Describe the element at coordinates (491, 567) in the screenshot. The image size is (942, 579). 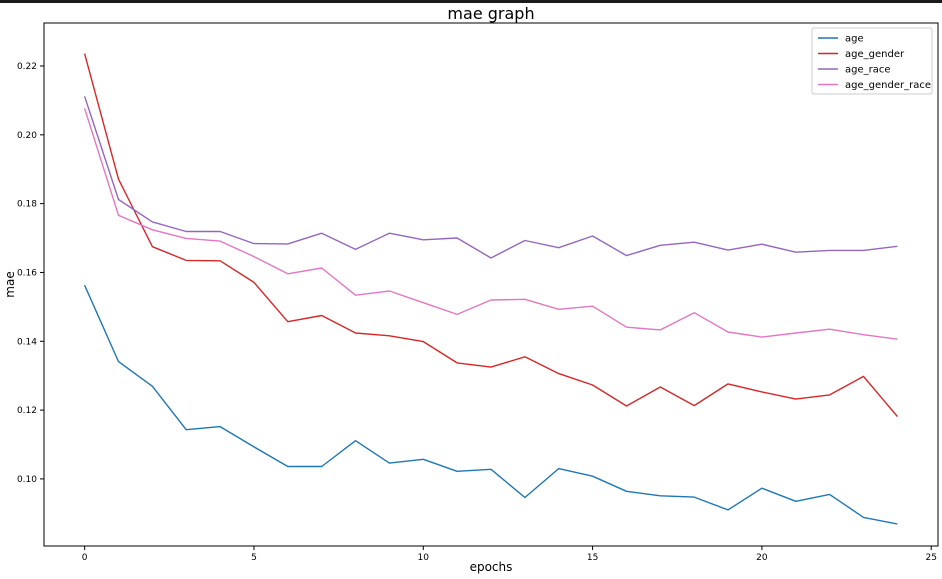
I see `x-axis-label: epochs` at that location.